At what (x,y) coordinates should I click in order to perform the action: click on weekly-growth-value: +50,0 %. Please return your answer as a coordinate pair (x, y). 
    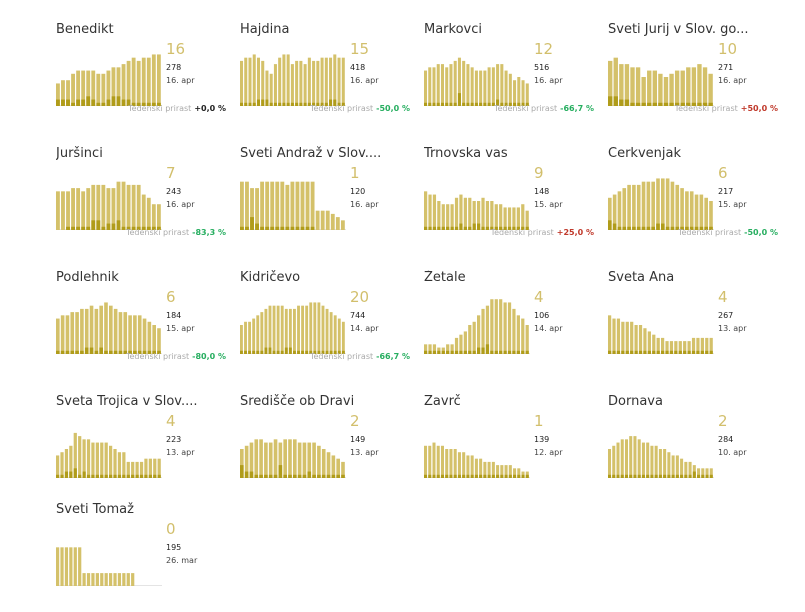
    Looking at the image, I should click on (759, 108).